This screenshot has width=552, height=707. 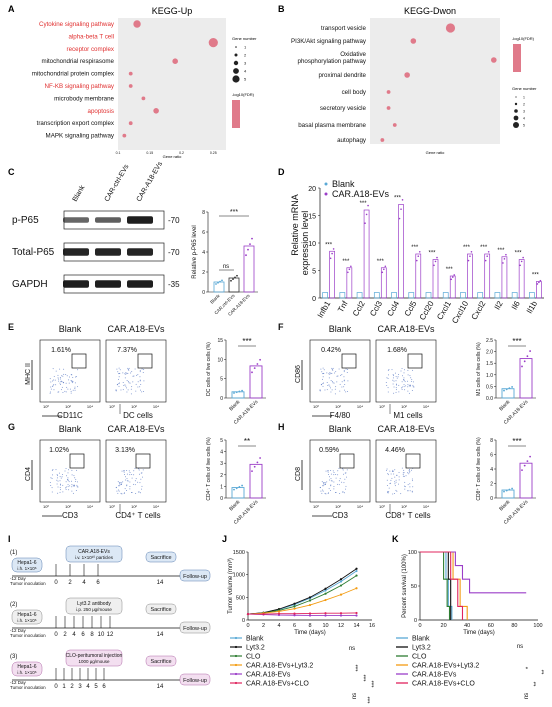 I want to click on panel-b-term-label: PI3K/Akt signaling pathway, so click(x=329, y=41).